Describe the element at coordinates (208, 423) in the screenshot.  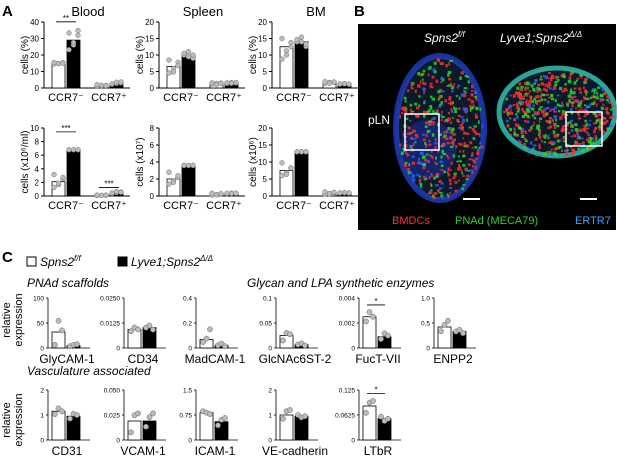
I see `chart-c-icam-1: 0 0.75 1.5 ICAM-1` at that location.